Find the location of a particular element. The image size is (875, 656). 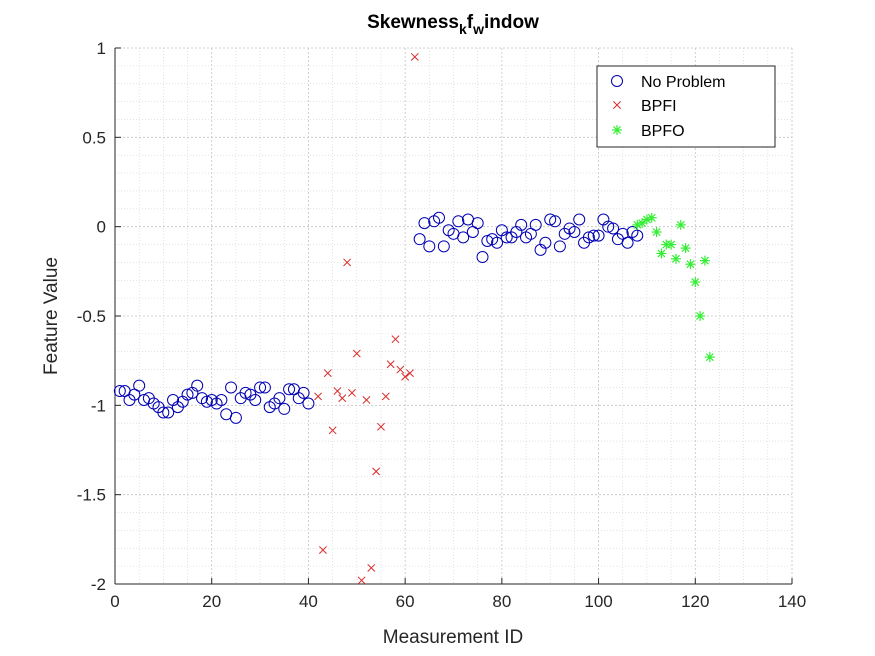

legend: No Problem BPFI BPFO is located at coordinates (686, 106).